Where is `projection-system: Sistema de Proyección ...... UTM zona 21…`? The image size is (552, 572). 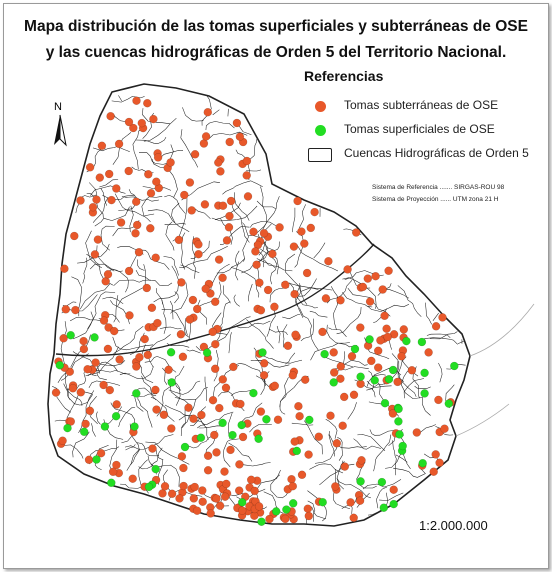
projection-system: Sistema de Proyección ...... UTM zona 21… is located at coordinates (435, 199).